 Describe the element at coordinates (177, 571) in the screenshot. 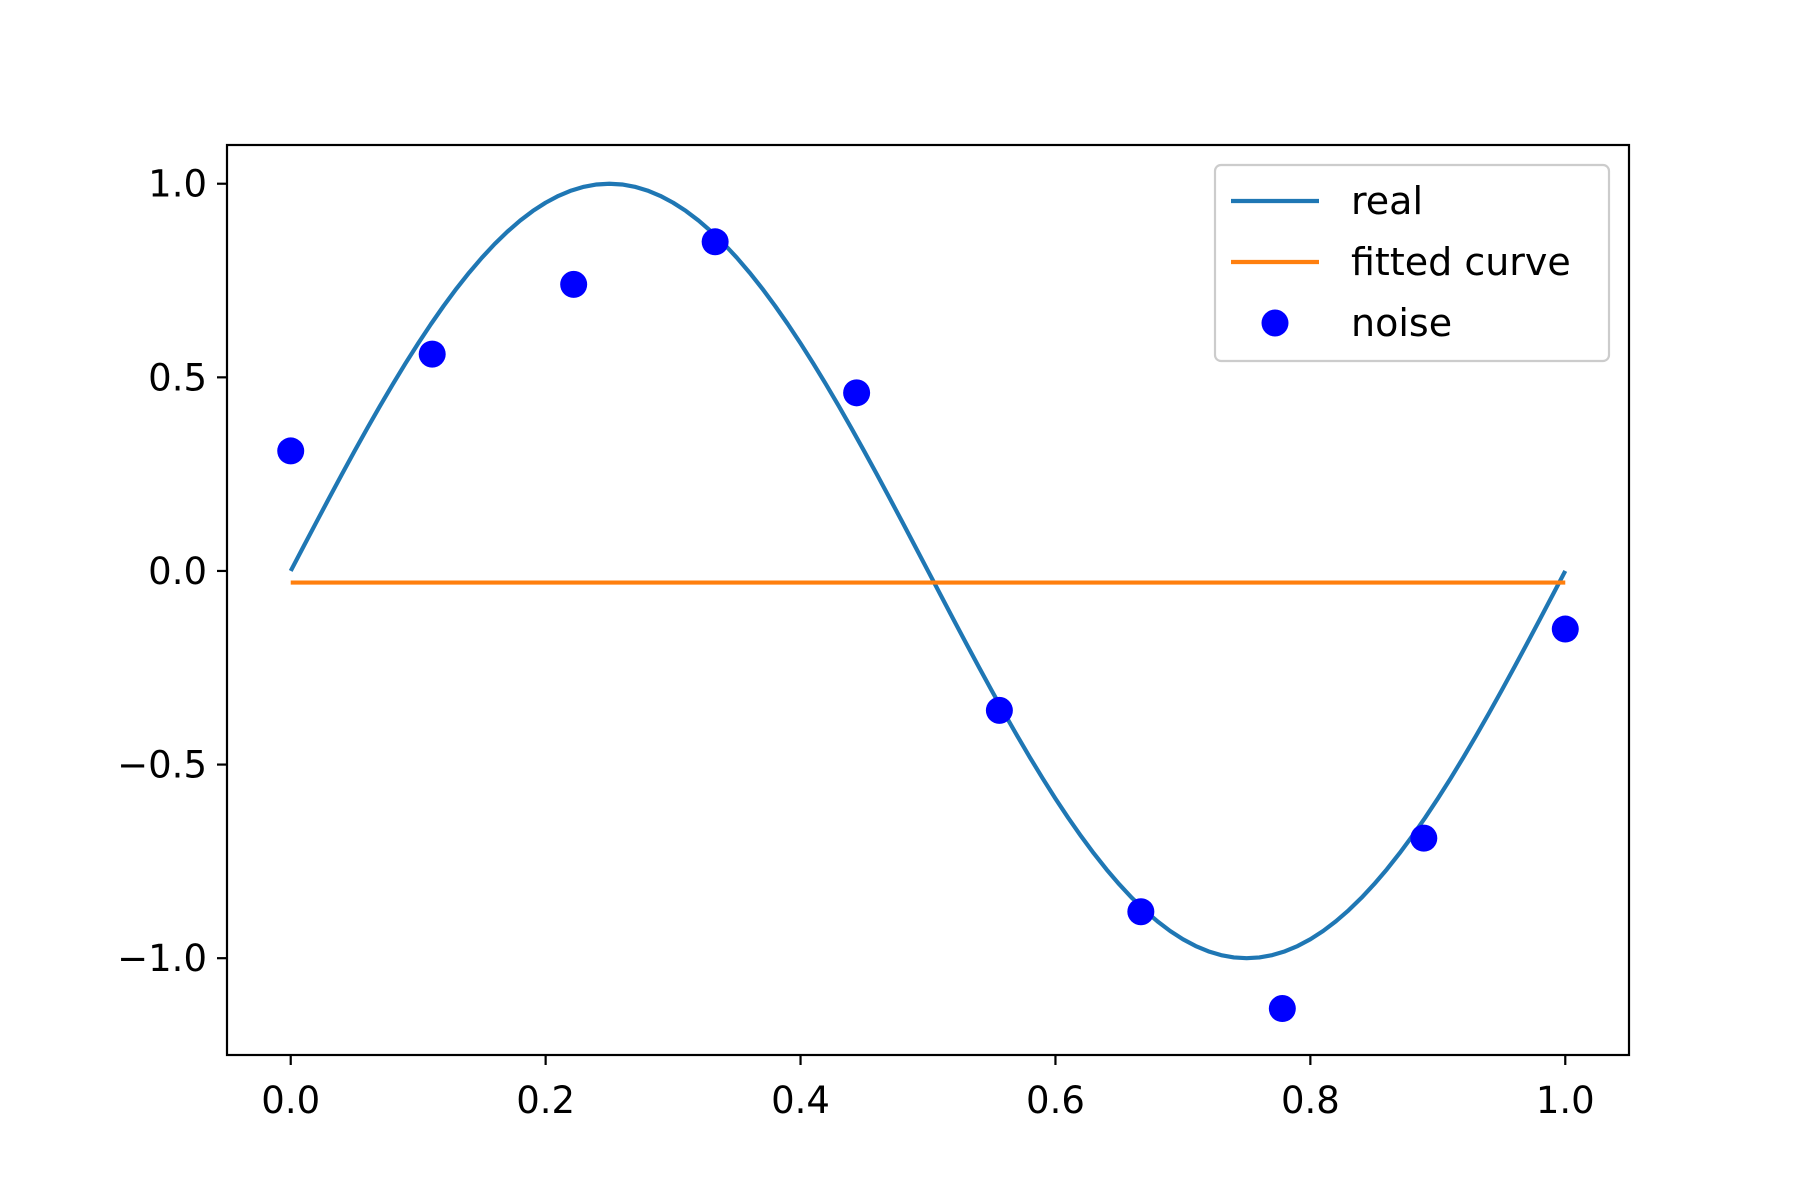

I see `y-tick-label-2: 0.0` at that location.